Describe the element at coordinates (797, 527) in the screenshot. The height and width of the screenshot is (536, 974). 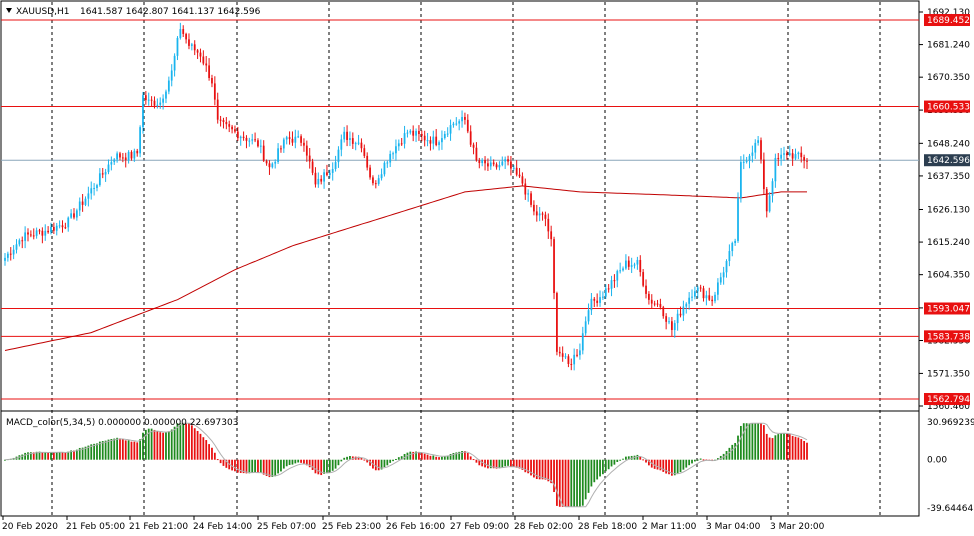
I see `time-tick-label: 3 Mar 20:00` at that location.